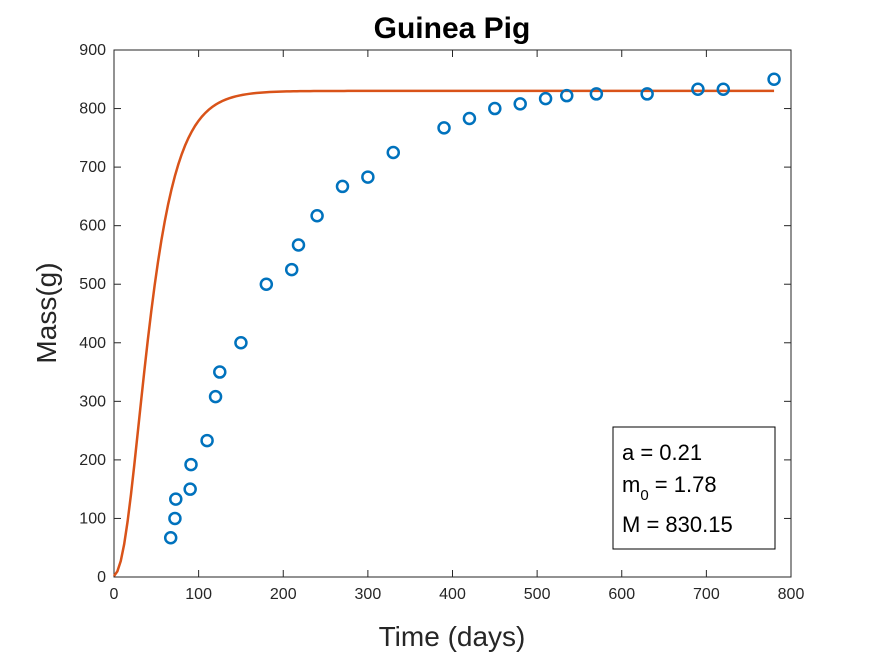 The width and height of the screenshot is (875, 656). What do you see at coordinates (92, 284) in the screenshot?
I see `y-tick-label: 500` at bounding box center [92, 284].